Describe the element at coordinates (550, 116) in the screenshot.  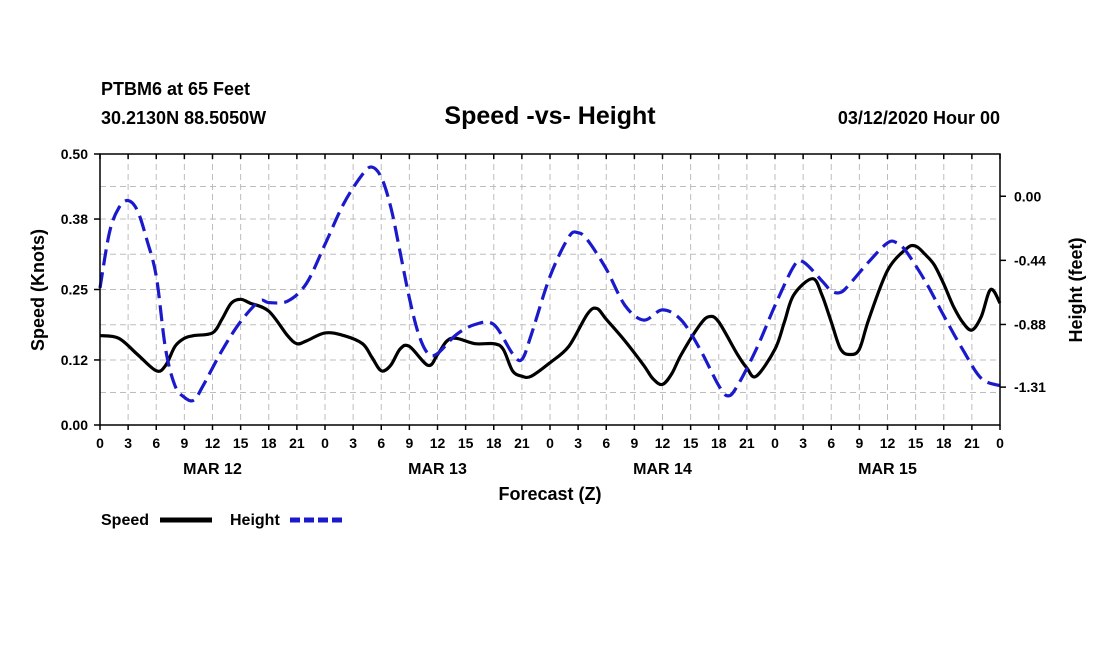
I see `chart-title: Speed -vs- Height` at that location.